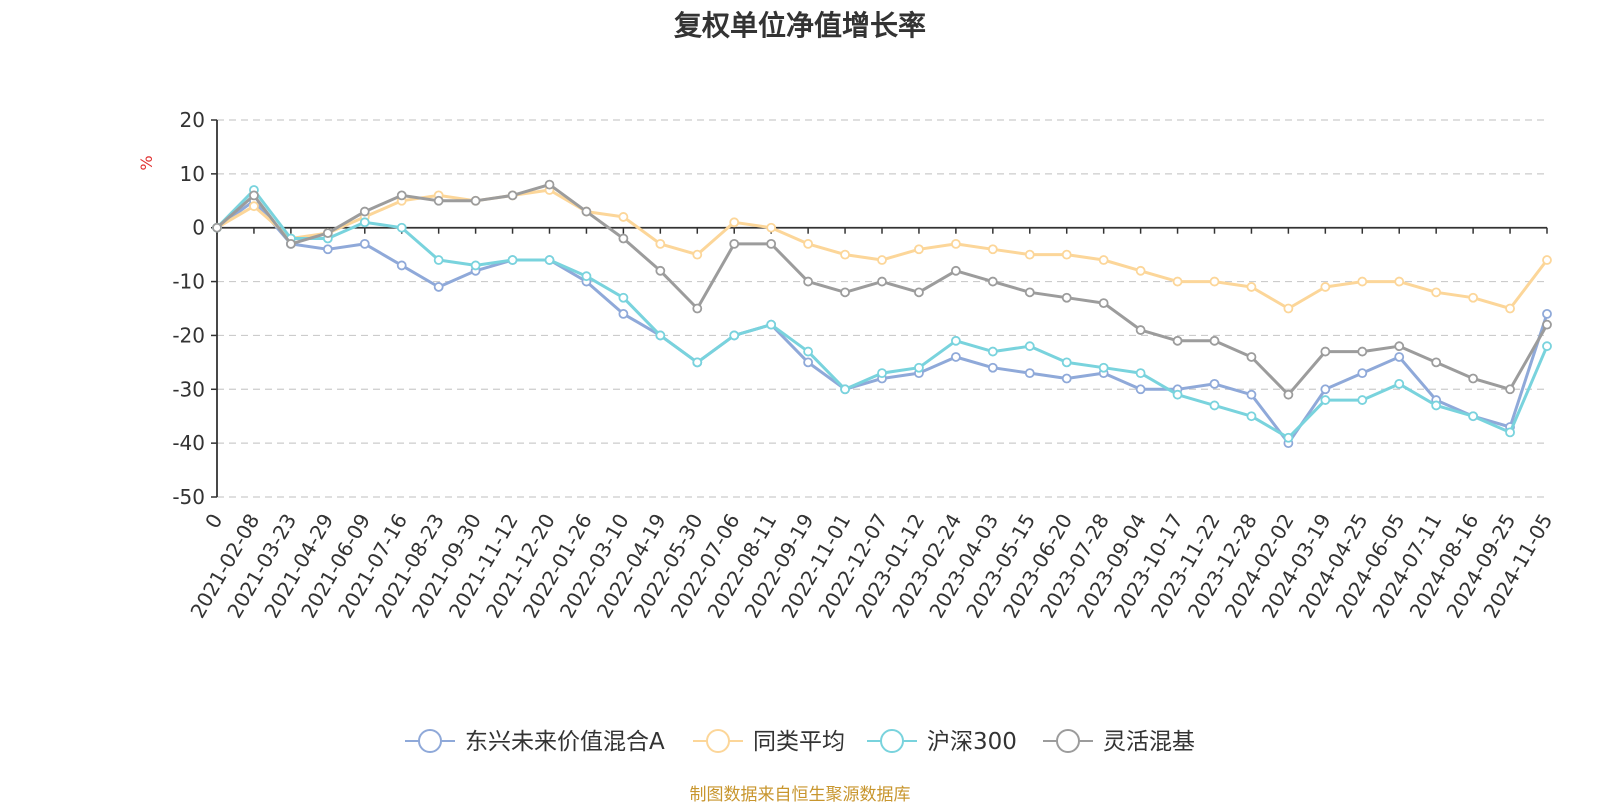 This screenshot has height=805, width=1600. I want to click on legend-item-1: 东兴未来价值混合A, so click(535, 742).